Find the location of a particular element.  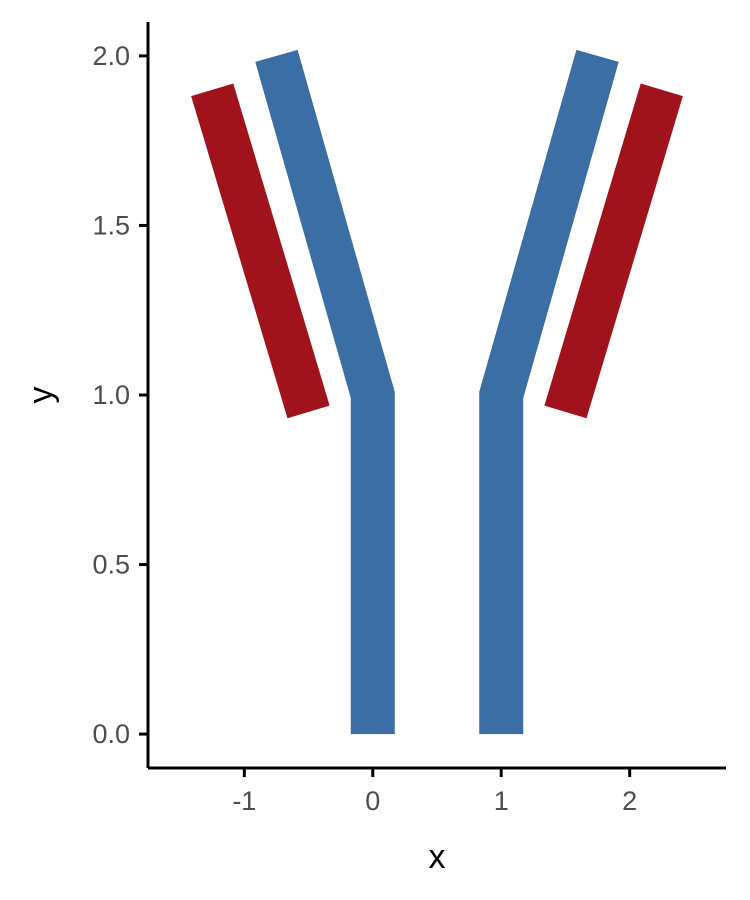

x-tick-label: 2 is located at coordinates (629, 801).